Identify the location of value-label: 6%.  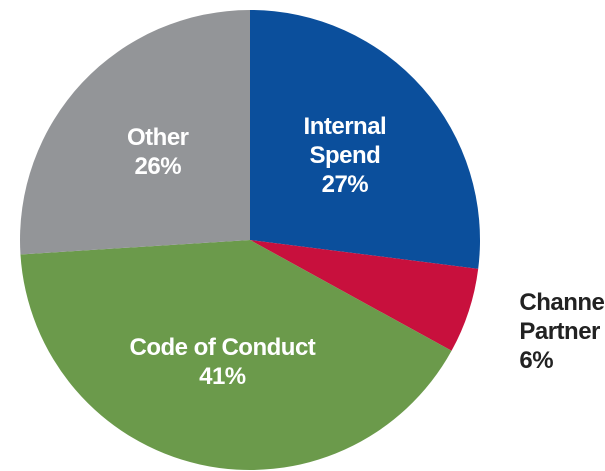
(536, 360).